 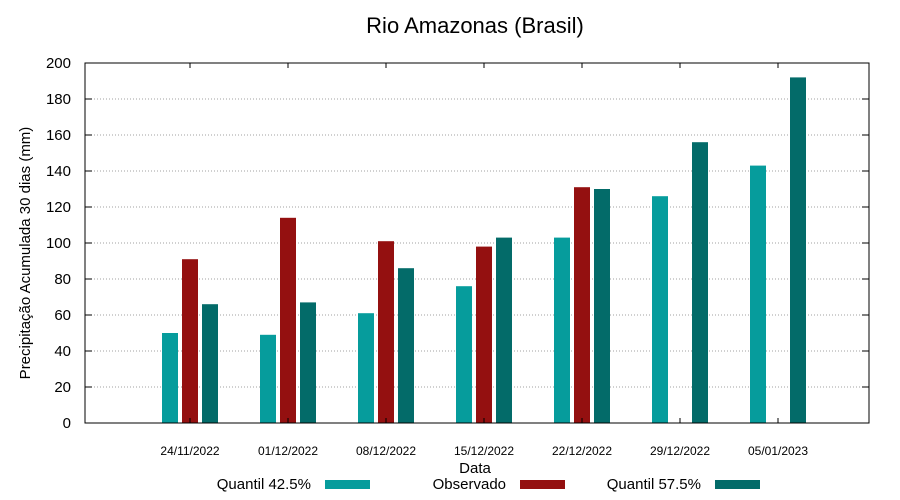 I want to click on y-tick-label: 40, so click(x=62, y=351).